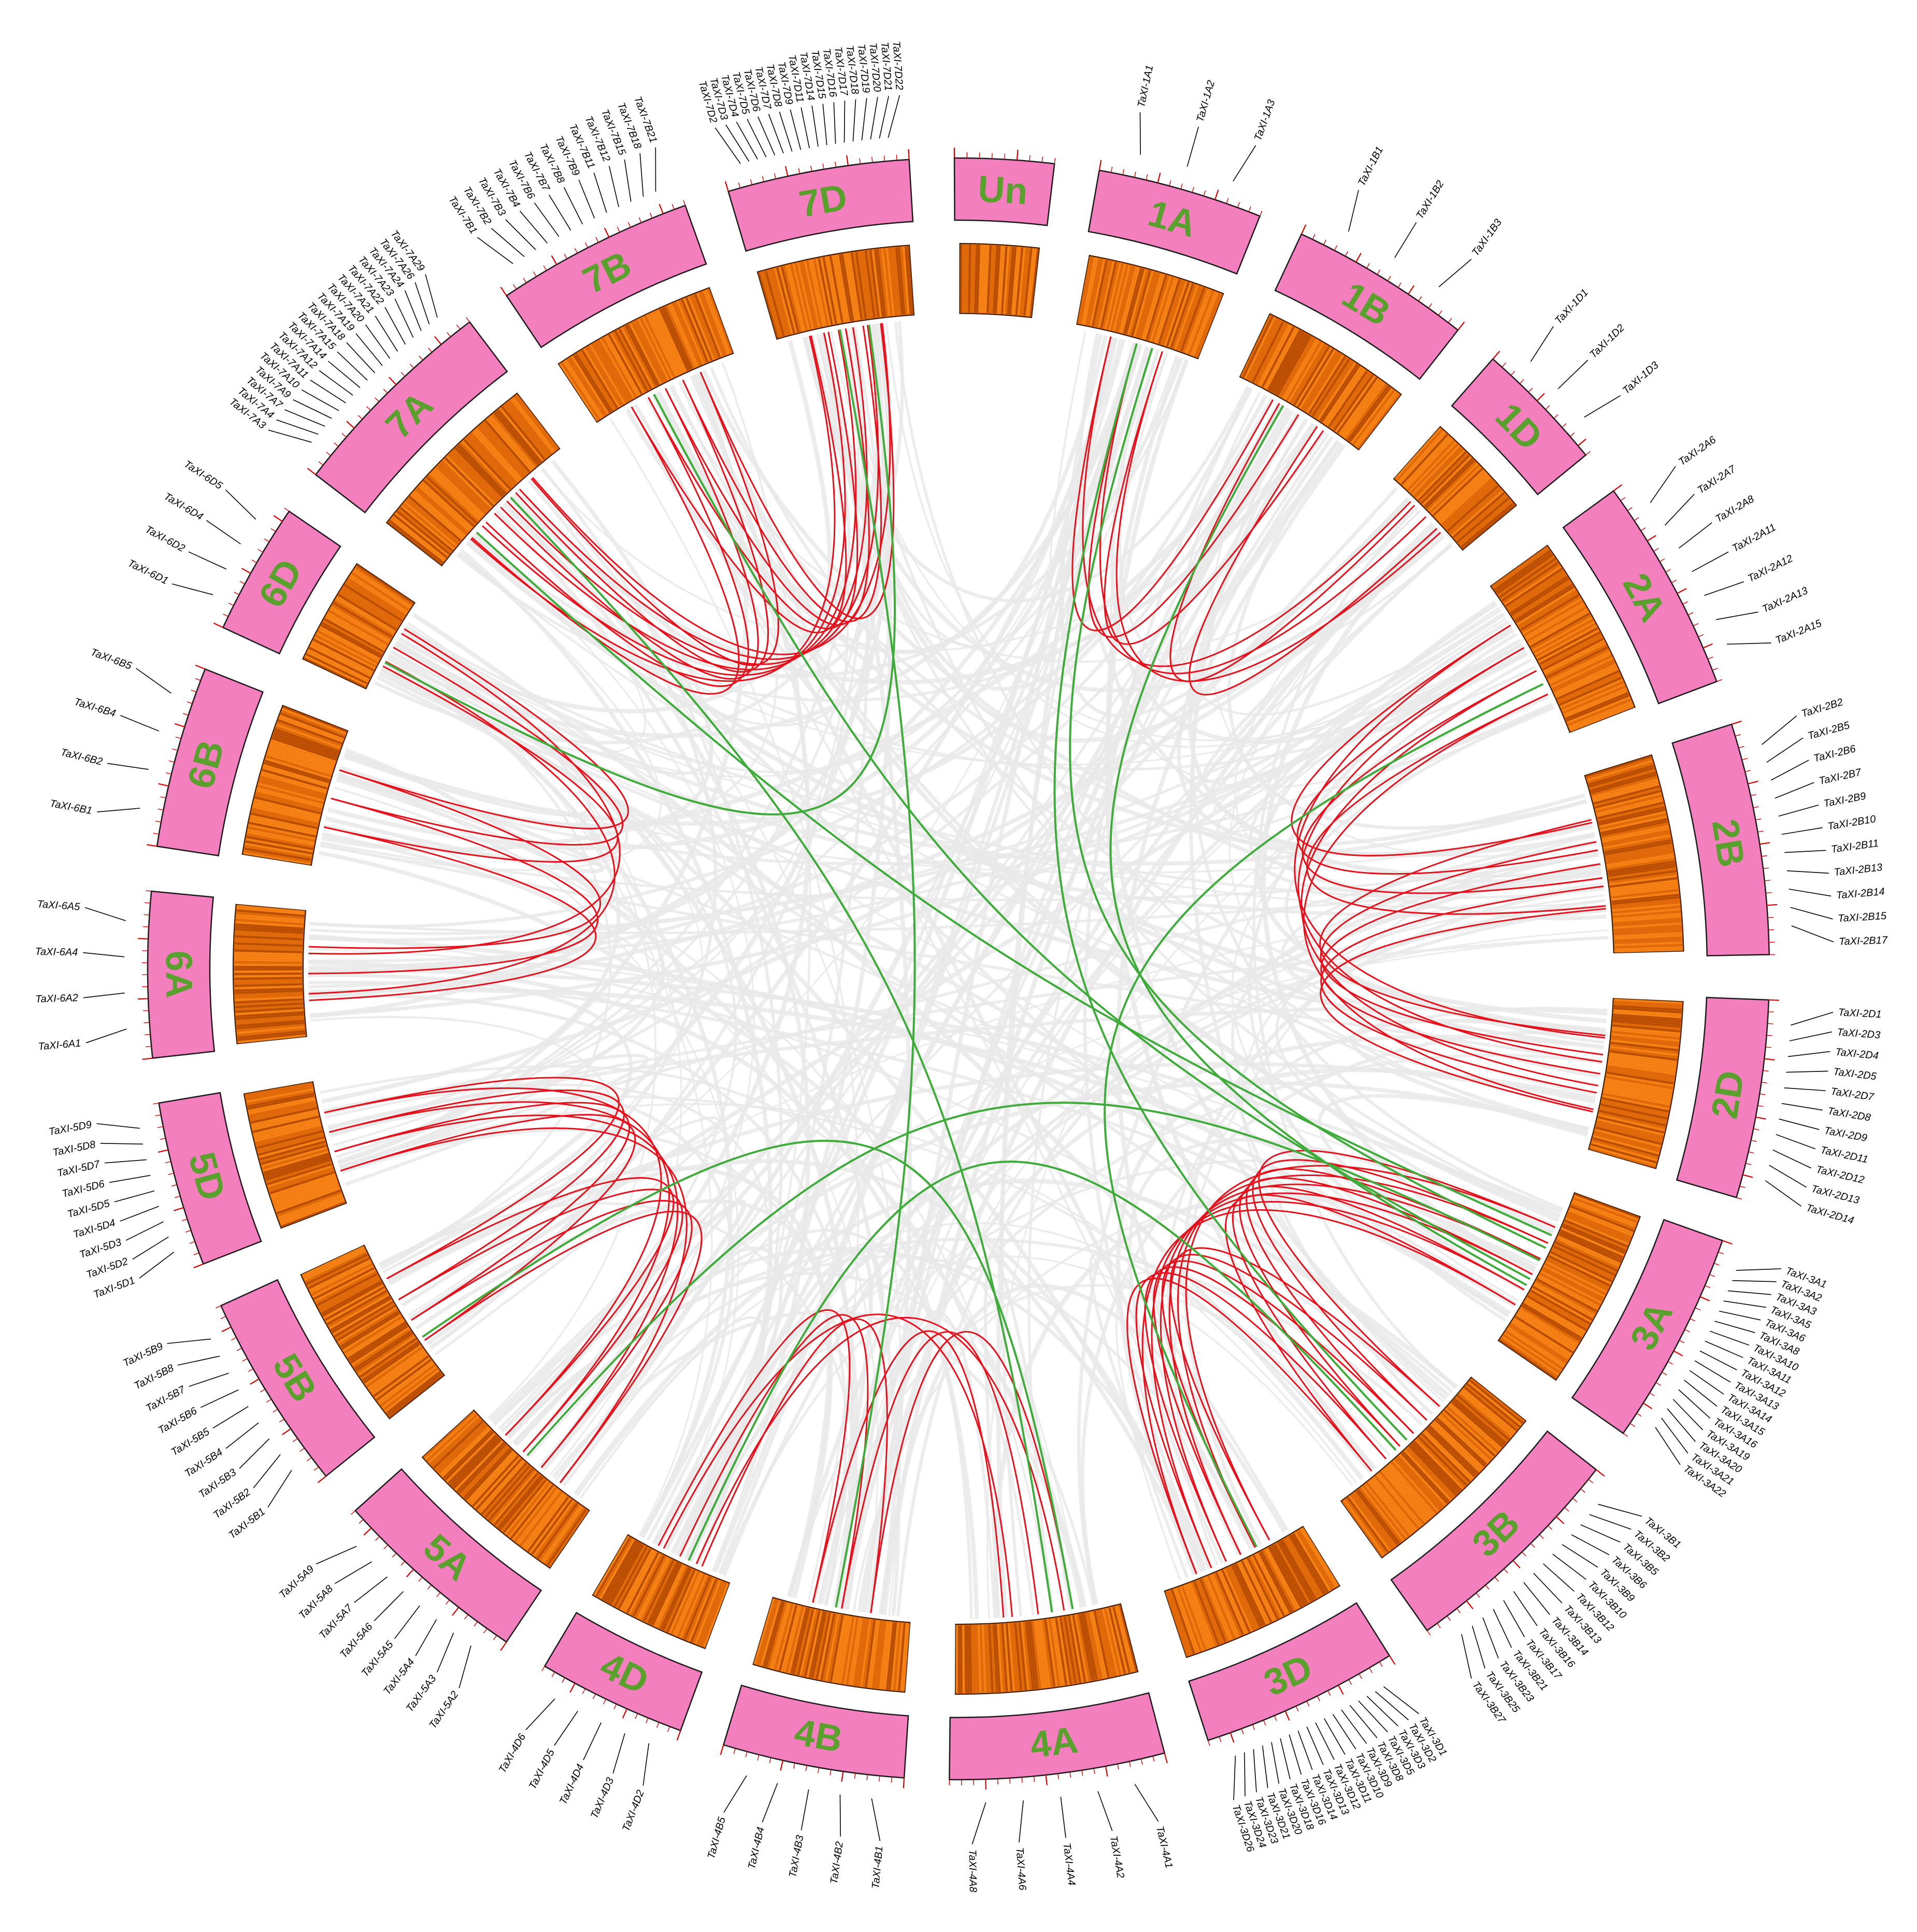  I want to click on gene-label: TaXI-2B15, so click(1863, 917).